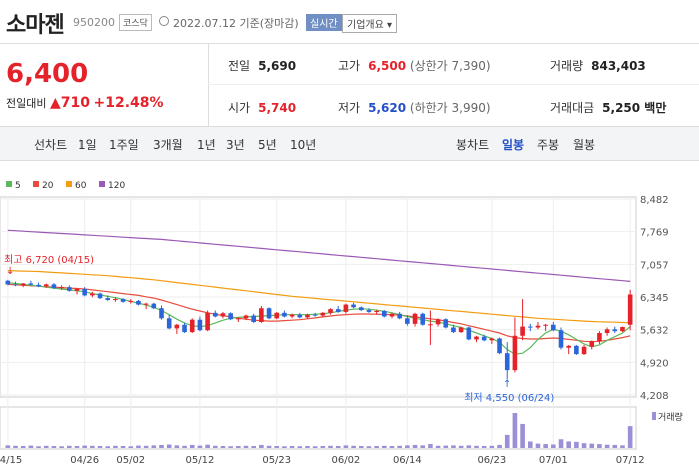 This screenshot has height=476, width=699. What do you see at coordinates (81, 186) in the screenshot?
I see `legend-label-60: 60` at bounding box center [81, 186].